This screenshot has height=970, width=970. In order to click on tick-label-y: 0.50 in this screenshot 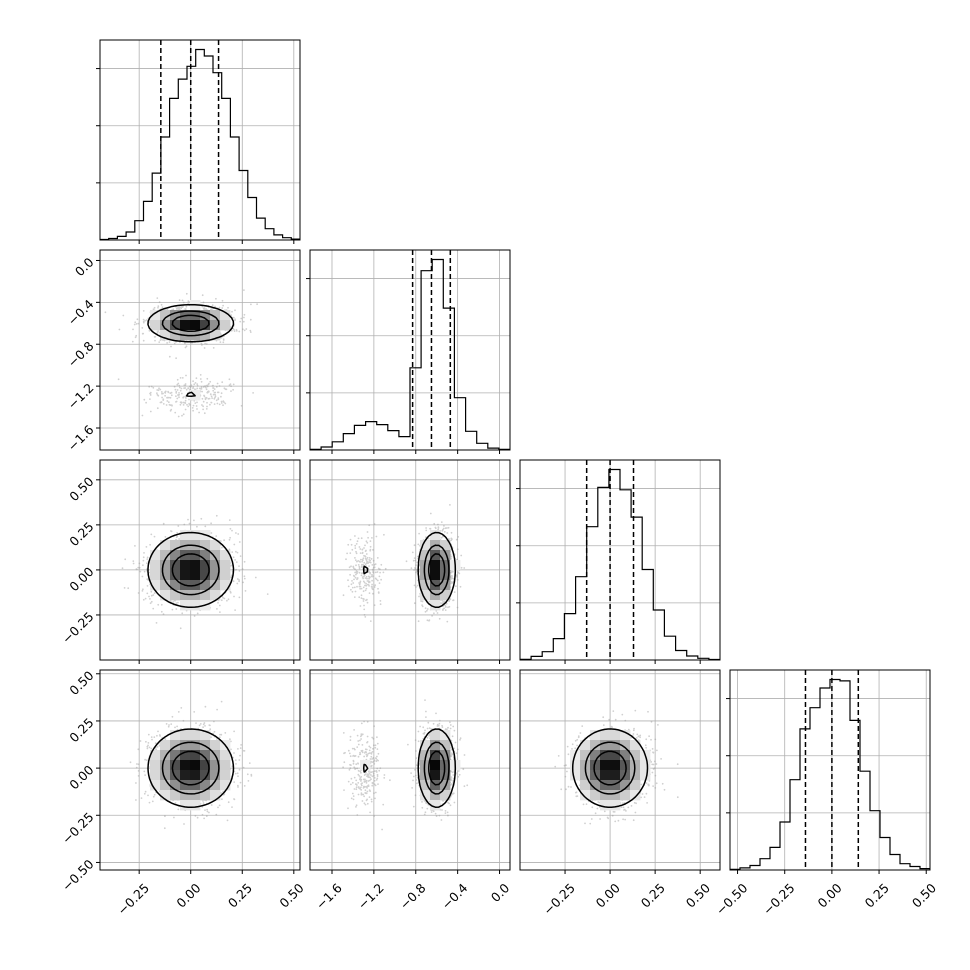, I will do `click(81, 489)`.